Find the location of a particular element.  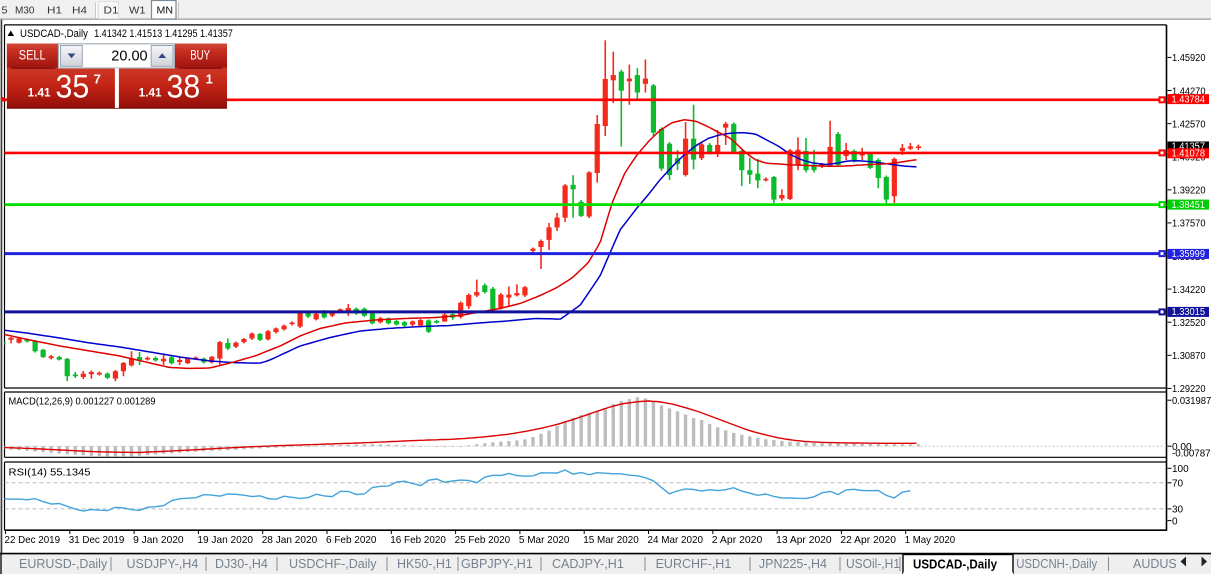

svg-text: 1.45920 is located at coordinates (1189, 58).